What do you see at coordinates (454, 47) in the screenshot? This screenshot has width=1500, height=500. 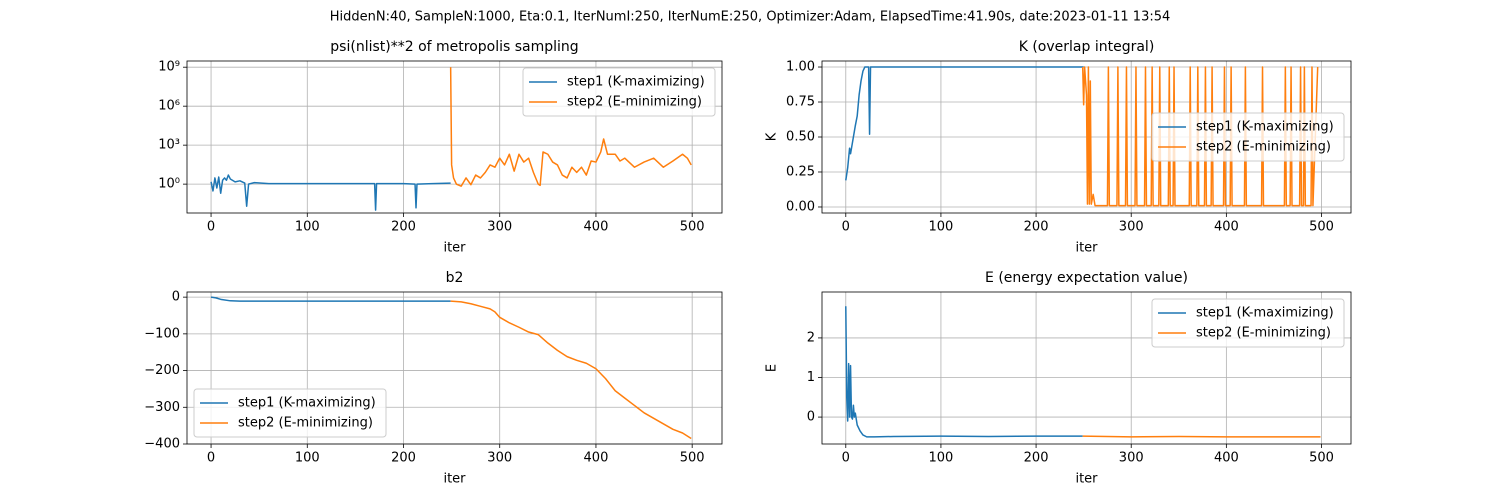 I see `subplot-title: psi(nlist)**2 of metropolis sampling` at bounding box center [454, 47].